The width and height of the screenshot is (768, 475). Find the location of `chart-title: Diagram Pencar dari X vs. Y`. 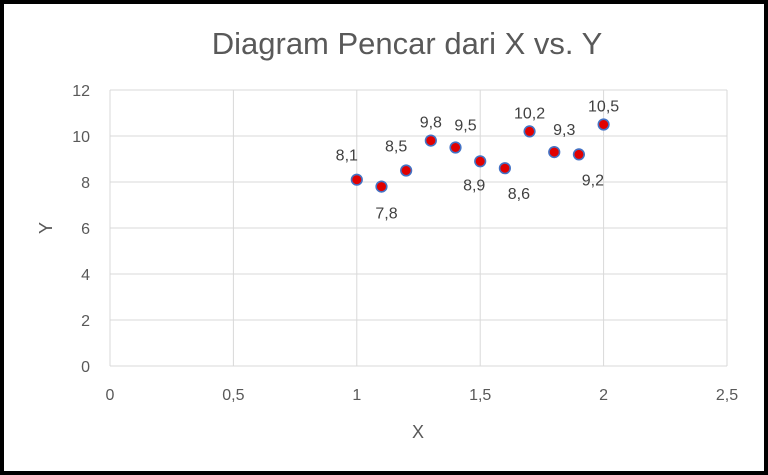

chart-title: Diagram Pencar dari X vs. Y is located at coordinates (407, 43).